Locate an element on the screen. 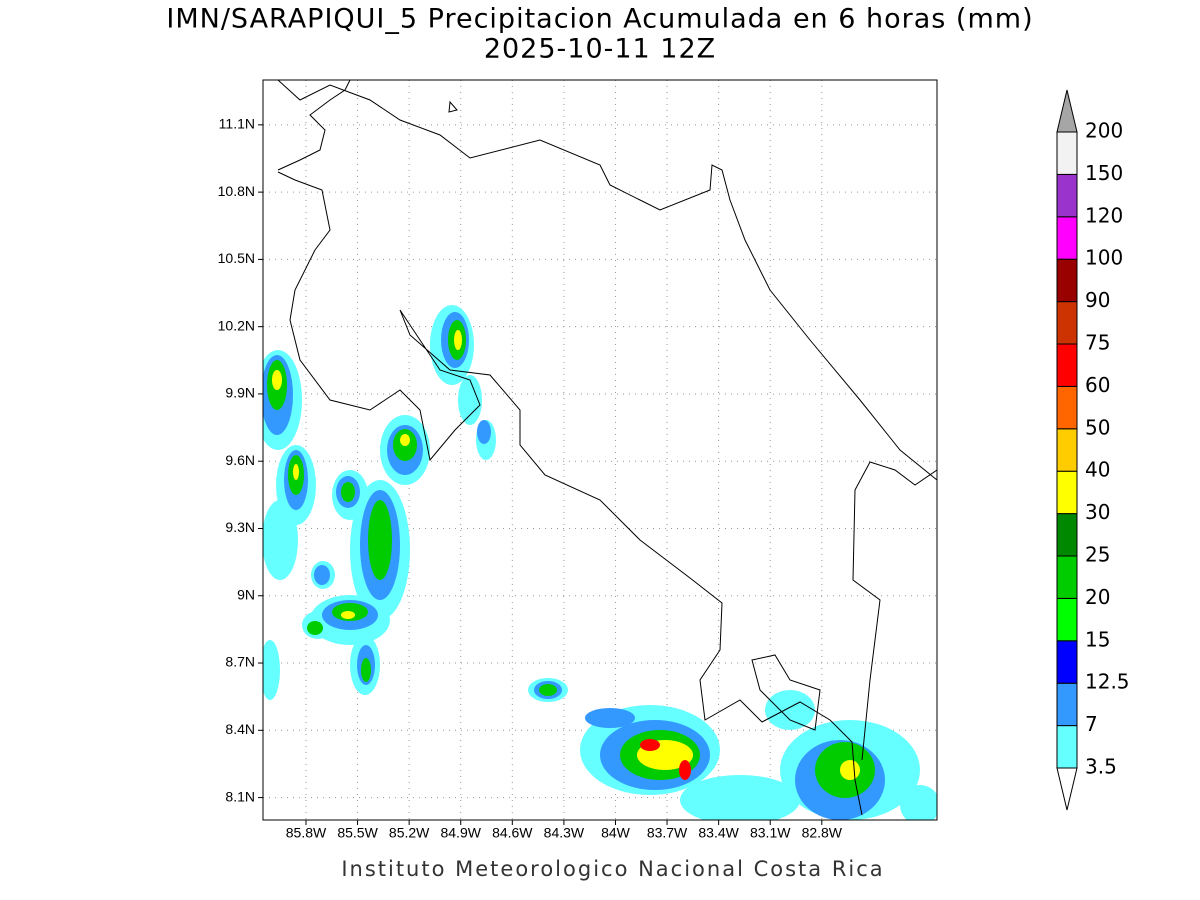  y-tick-label: 9N is located at coordinates (246, 594).